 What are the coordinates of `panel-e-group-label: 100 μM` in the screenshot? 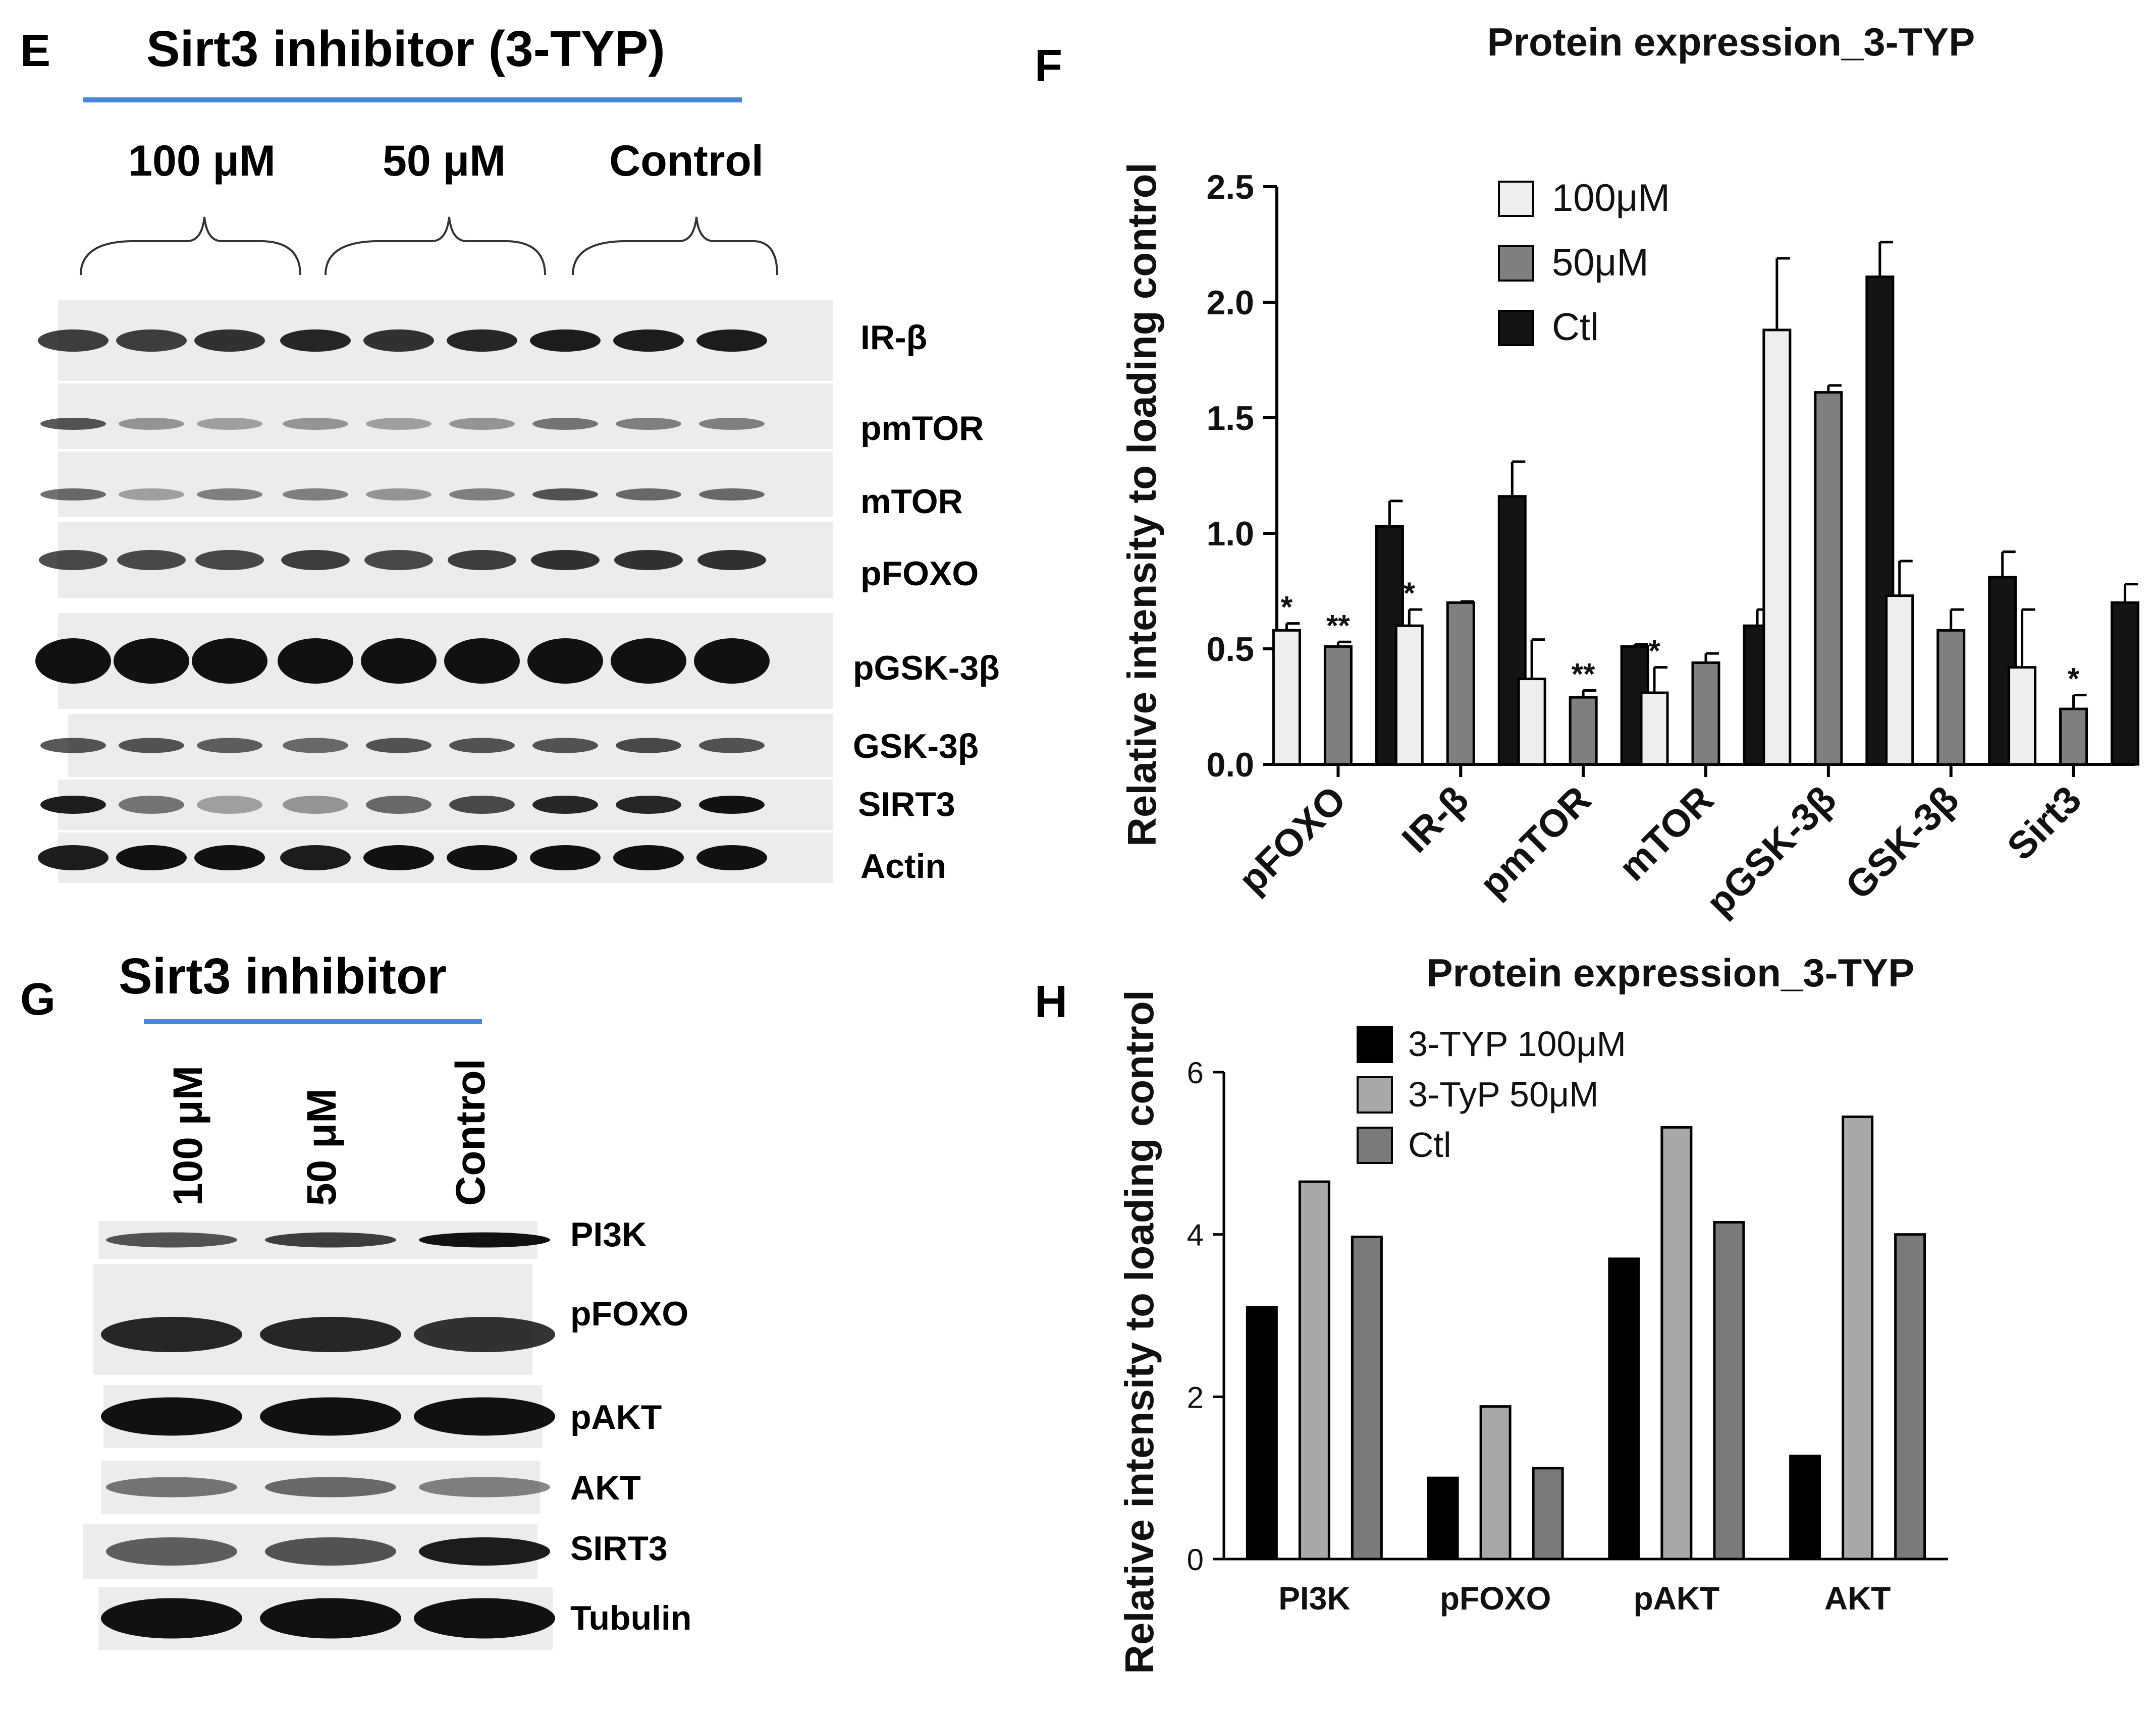 It's located at (202, 161).